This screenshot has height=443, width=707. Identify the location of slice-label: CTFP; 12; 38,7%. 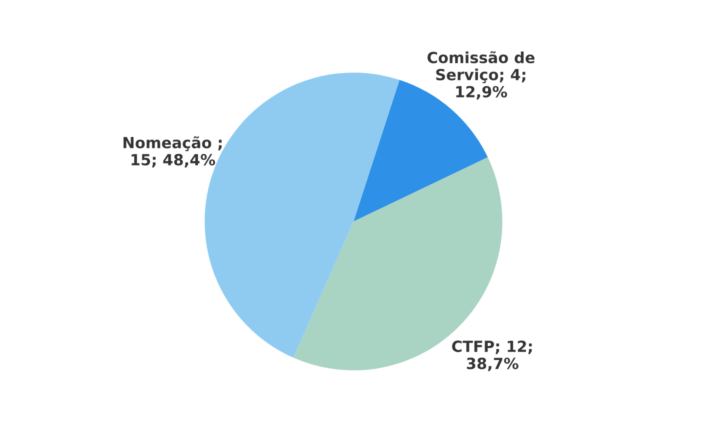
(492, 356).